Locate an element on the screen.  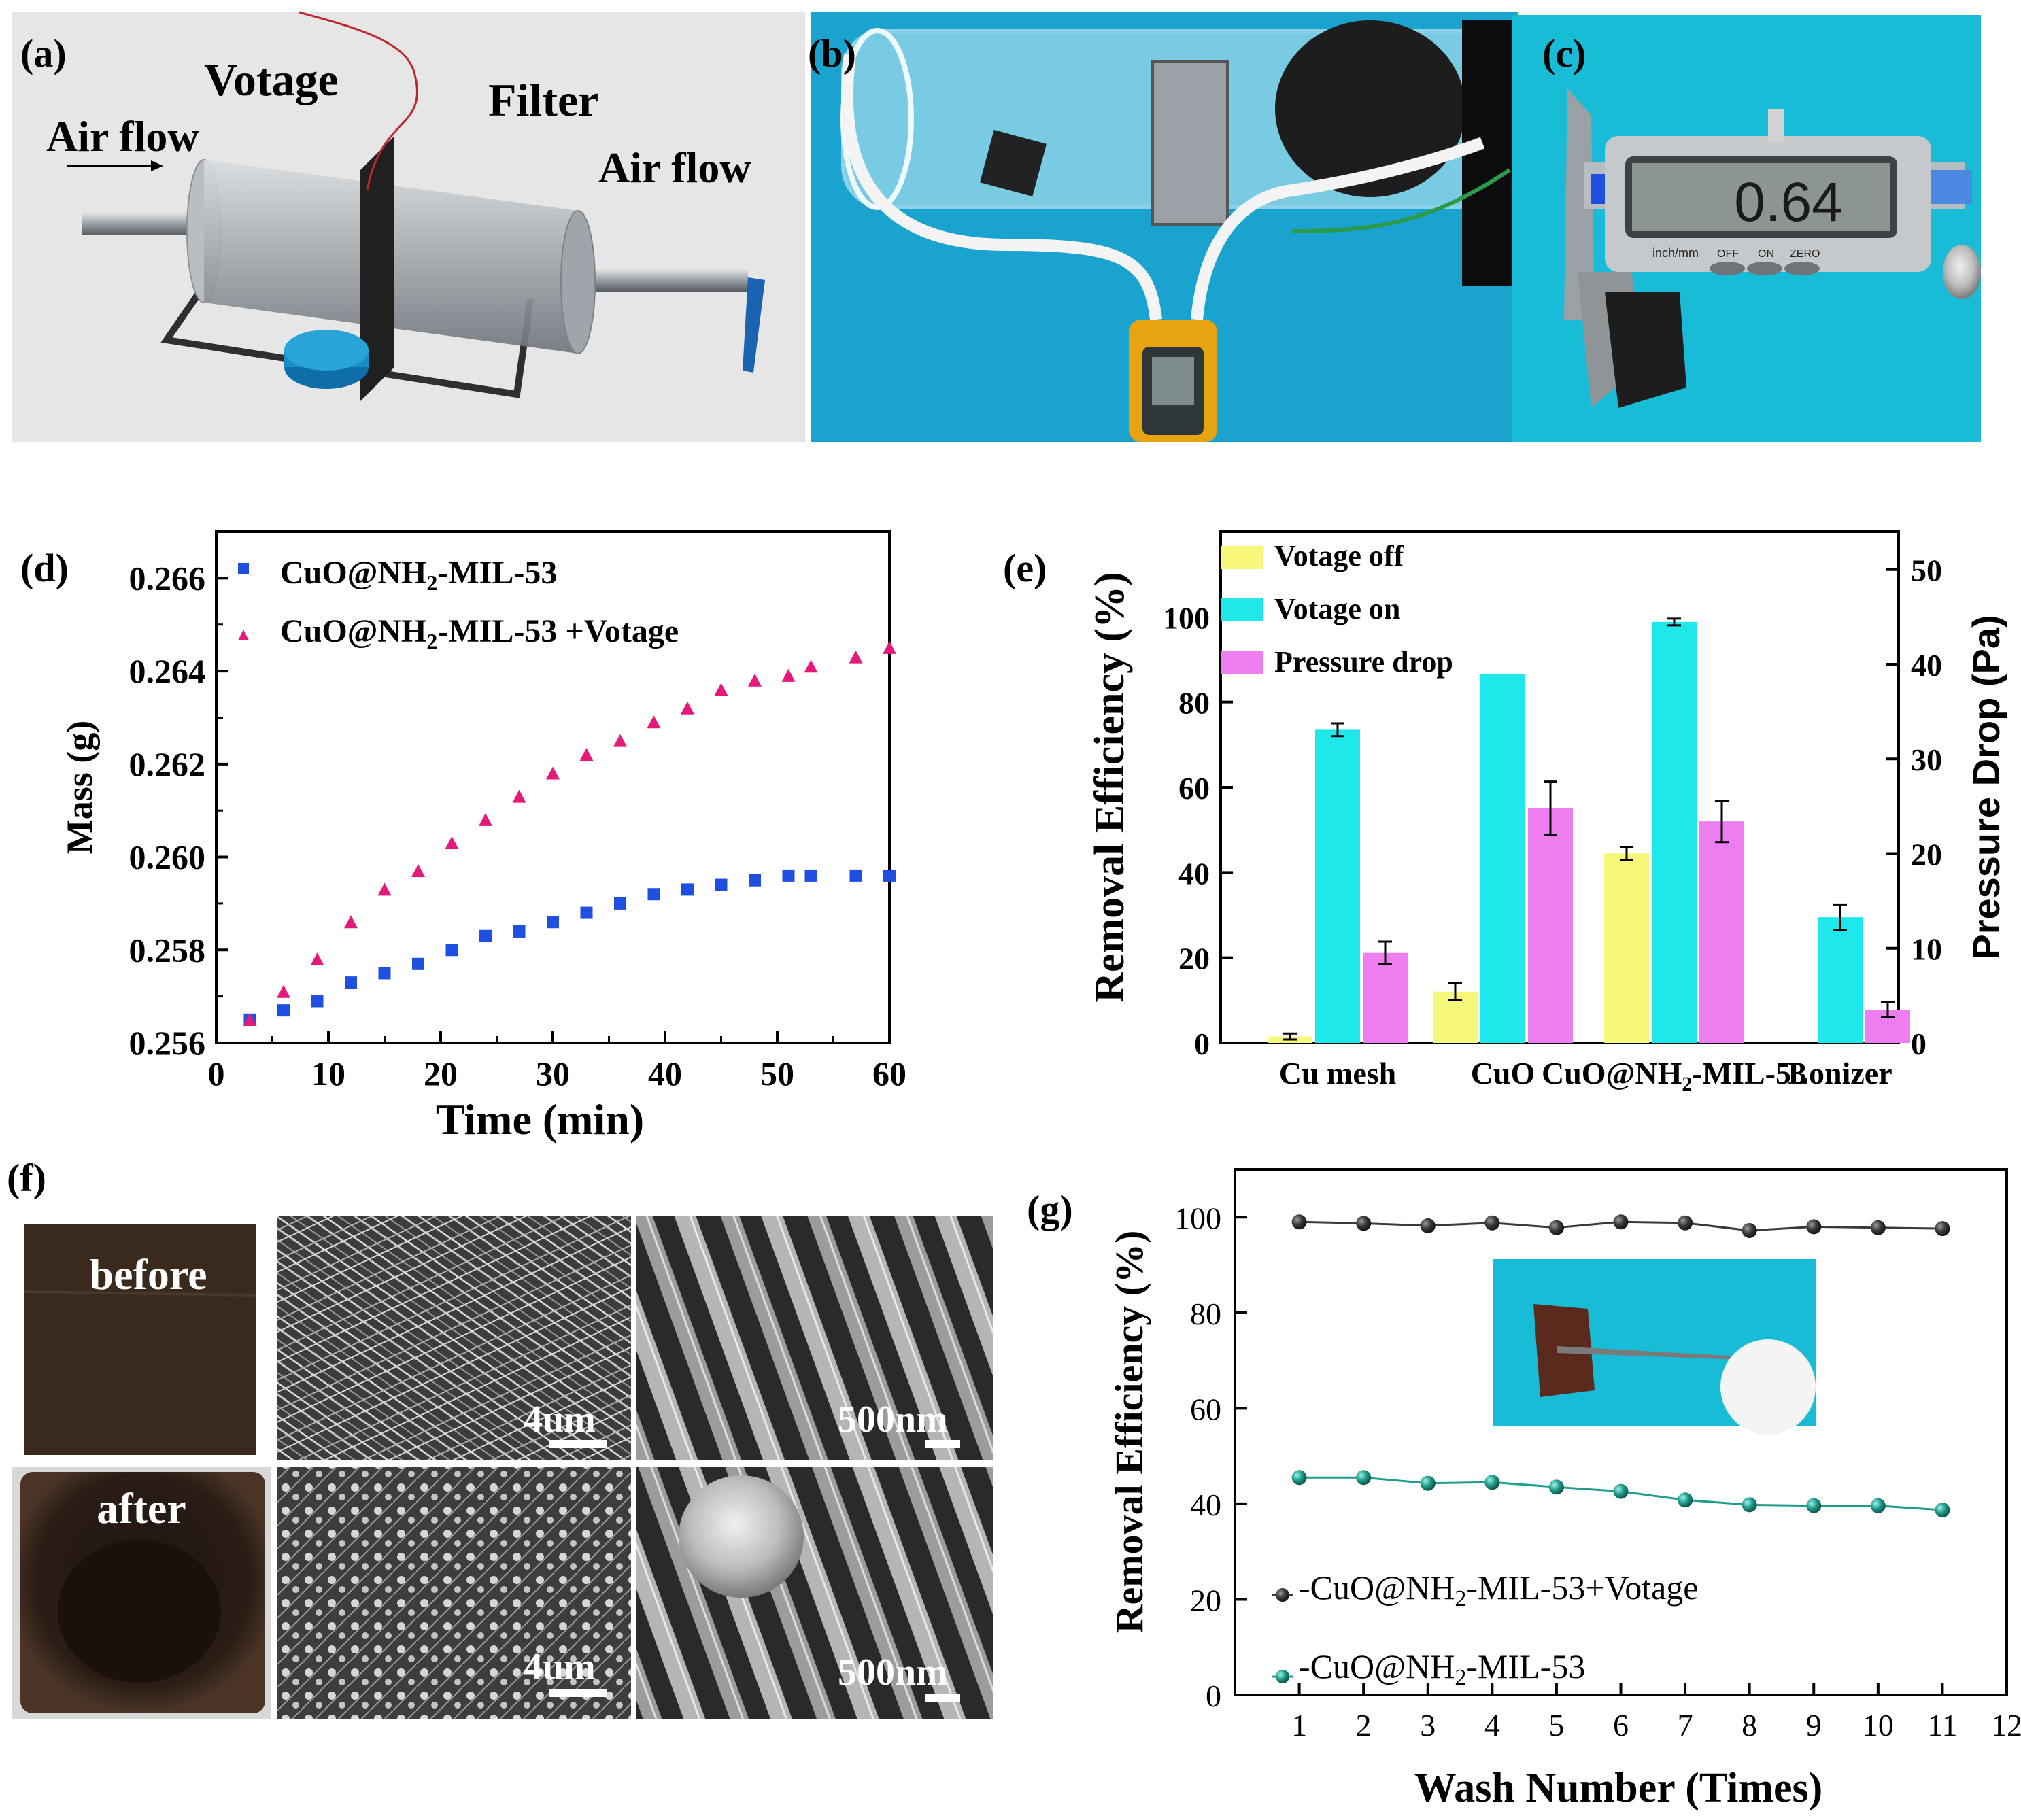
legend-d-2: CuO@NH2-MIL-53 +Votage is located at coordinates (480, 633).